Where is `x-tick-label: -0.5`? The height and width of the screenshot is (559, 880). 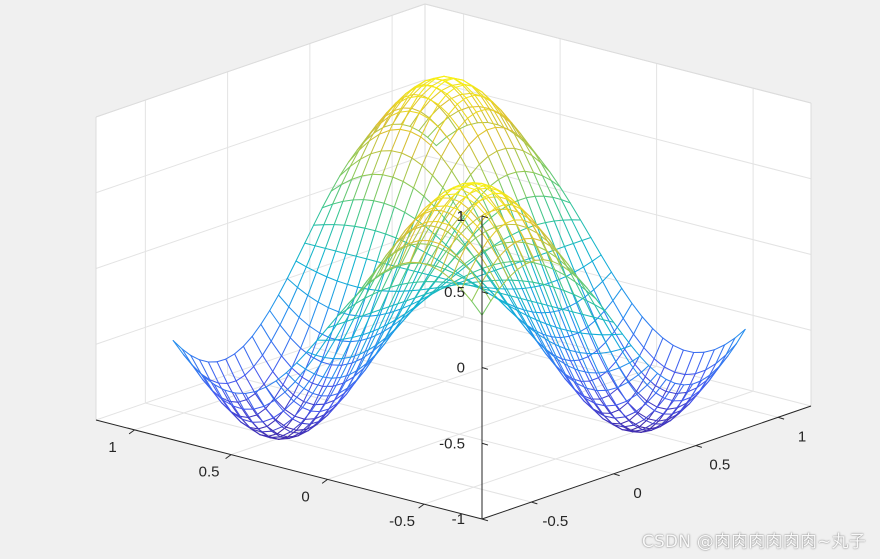 x-tick-label: -0.5 is located at coordinates (402, 521).